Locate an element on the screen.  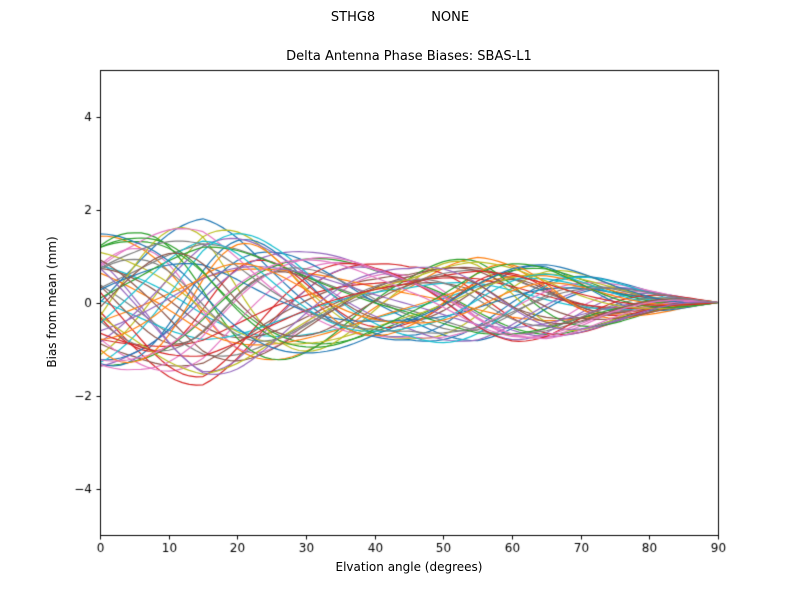
y-axis-label: Bias from mean (mm) is located at coordinates (52, 302).